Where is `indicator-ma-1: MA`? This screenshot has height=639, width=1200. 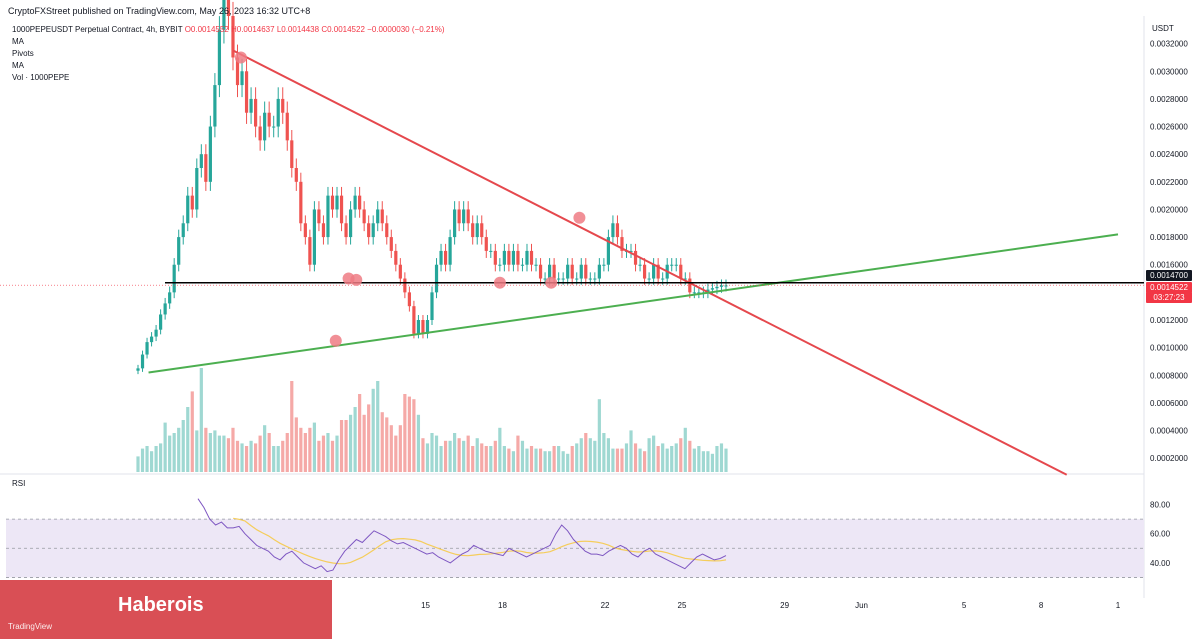 indicator-ma-1: MA is located at coordinates (18, 41).